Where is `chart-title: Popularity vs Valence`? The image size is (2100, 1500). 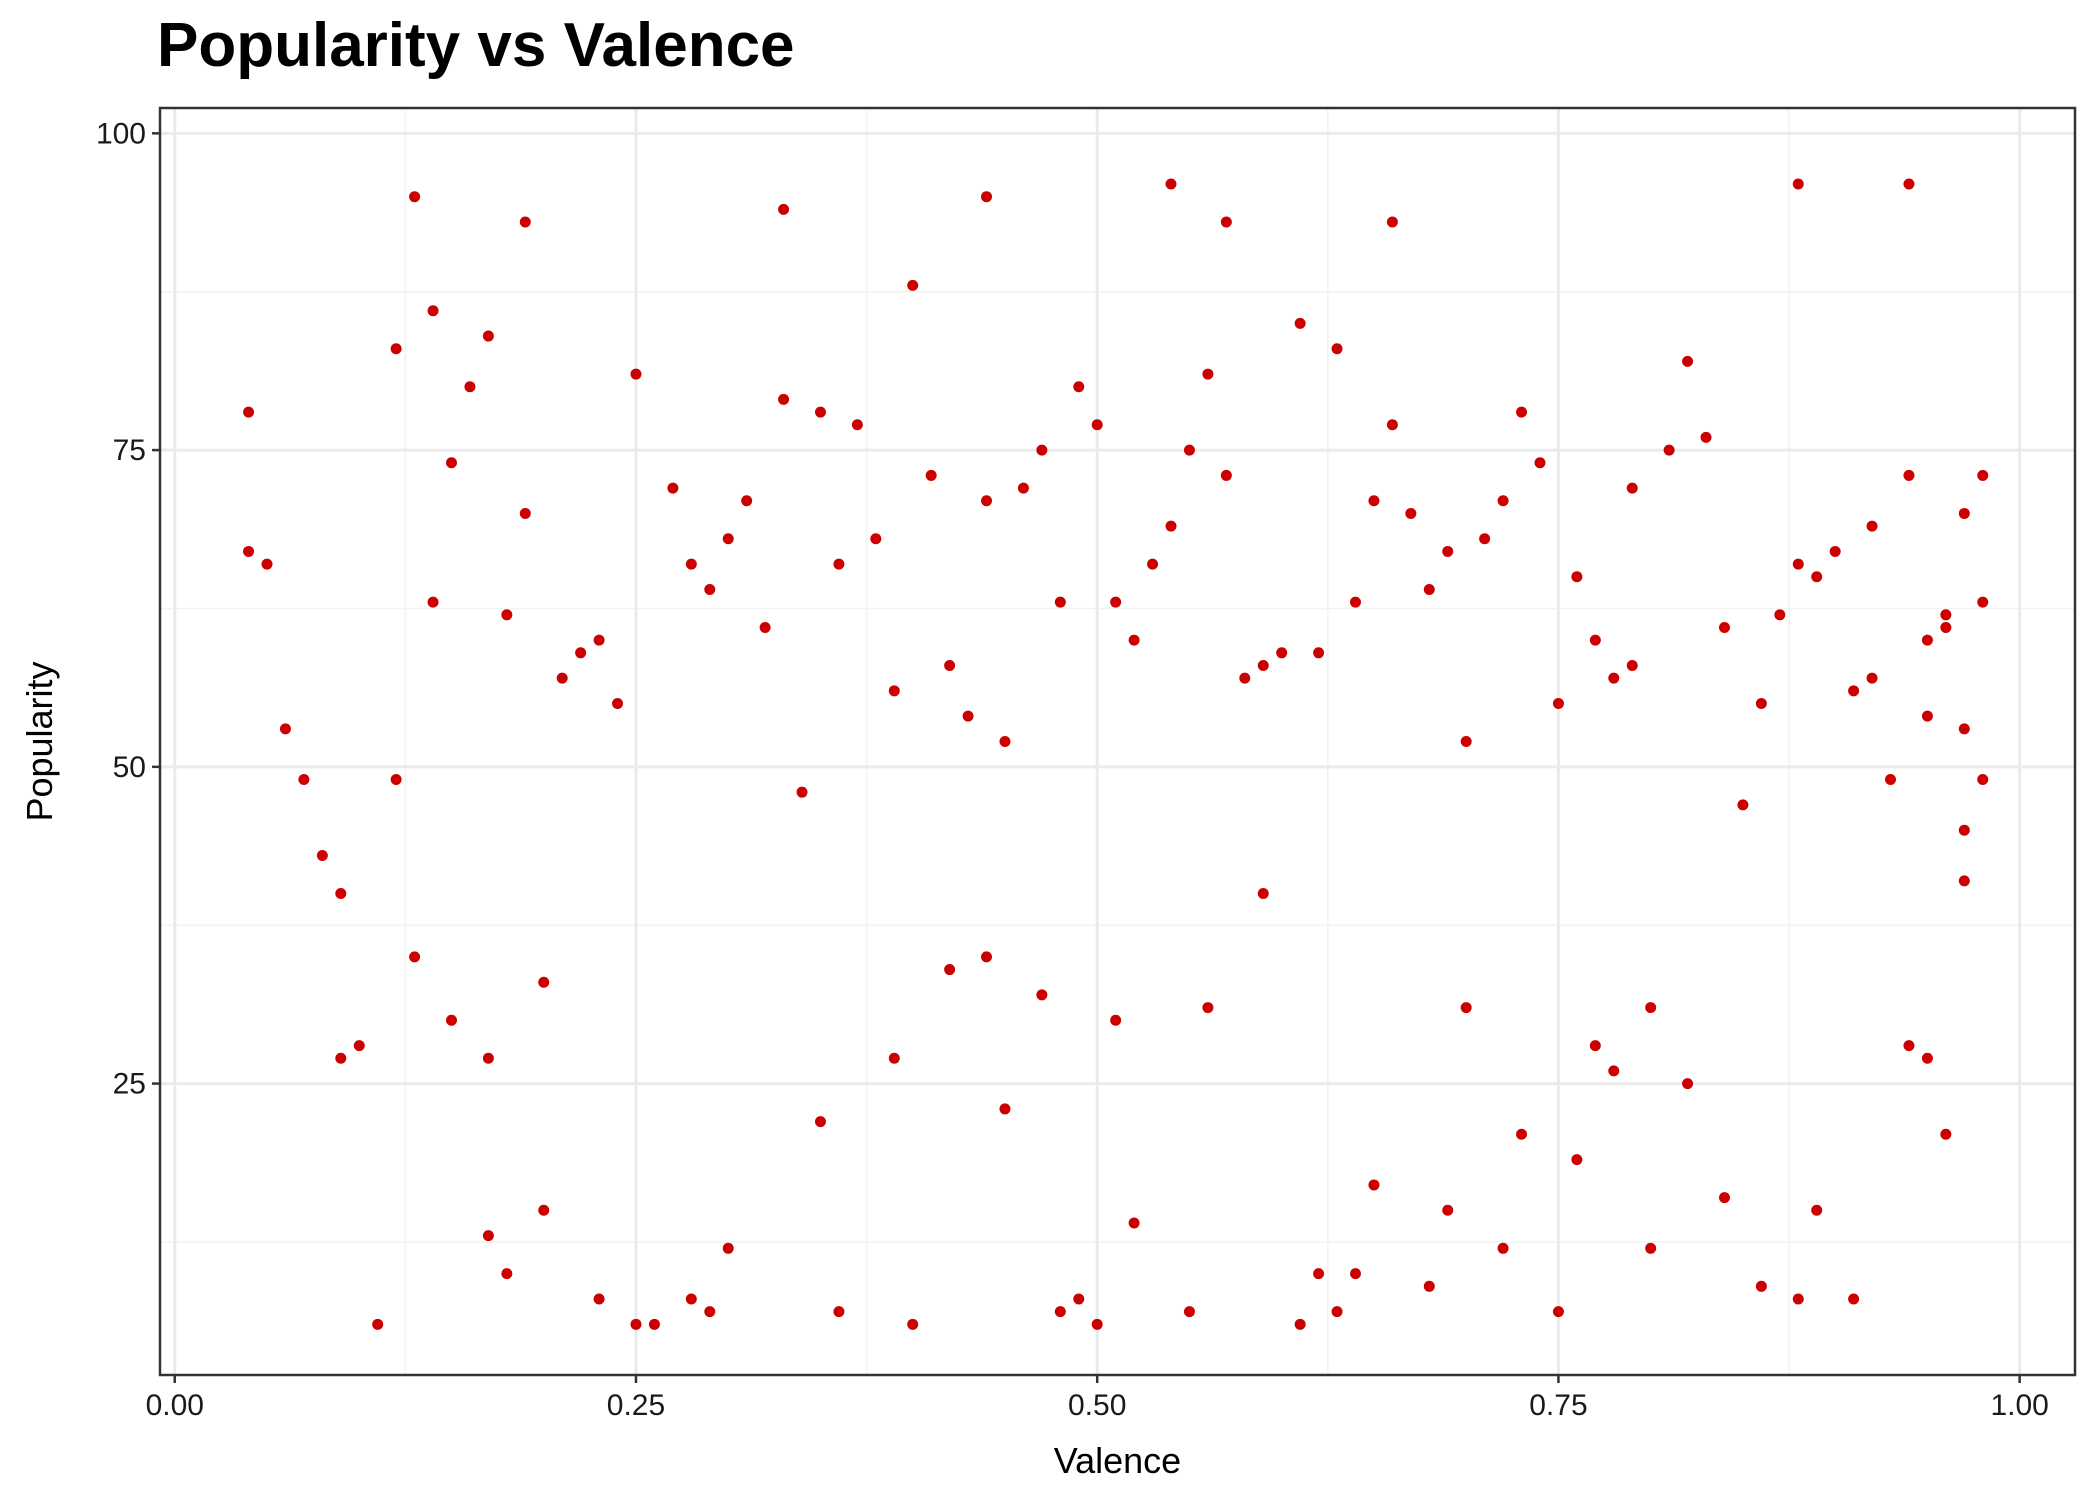 chart-title: Popularity vs Valence is located at coordinates (476, 45).